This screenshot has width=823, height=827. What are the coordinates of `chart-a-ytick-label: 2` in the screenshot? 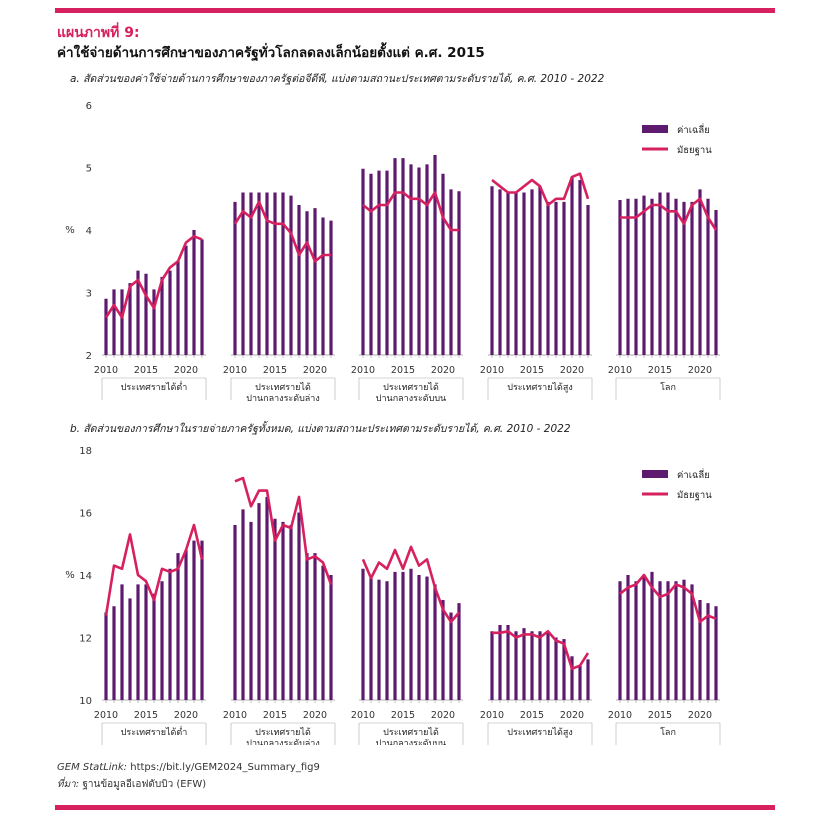 It's located at (89, 356).